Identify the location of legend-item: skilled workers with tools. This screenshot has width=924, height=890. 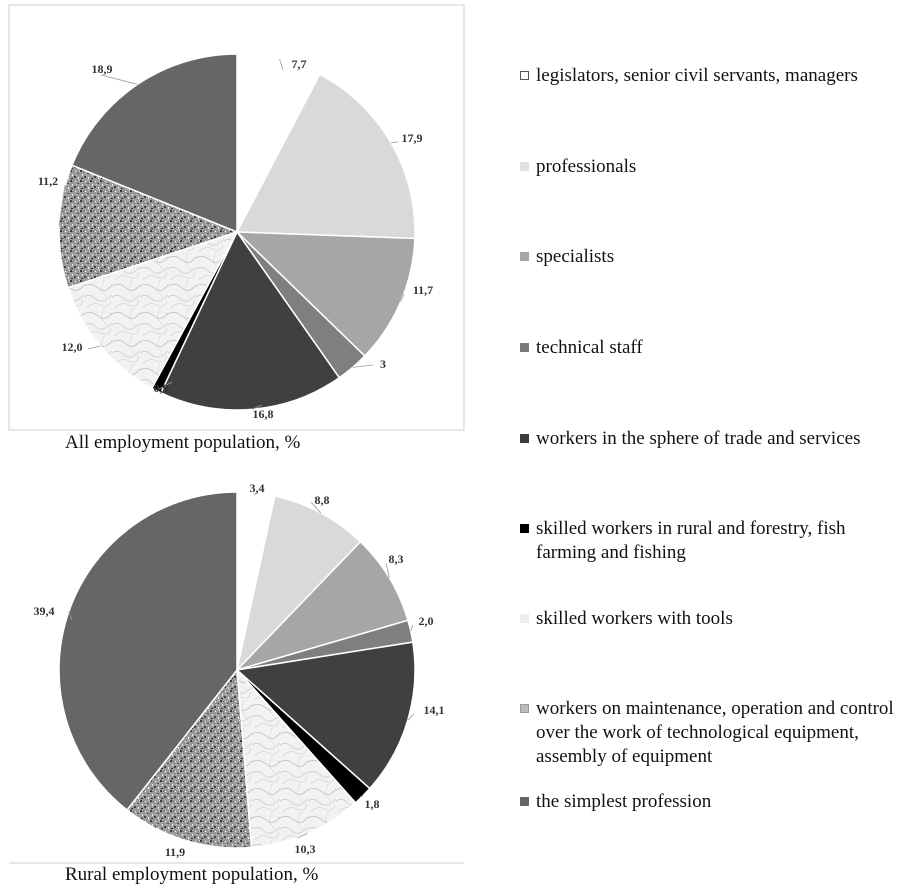
(720, 619).